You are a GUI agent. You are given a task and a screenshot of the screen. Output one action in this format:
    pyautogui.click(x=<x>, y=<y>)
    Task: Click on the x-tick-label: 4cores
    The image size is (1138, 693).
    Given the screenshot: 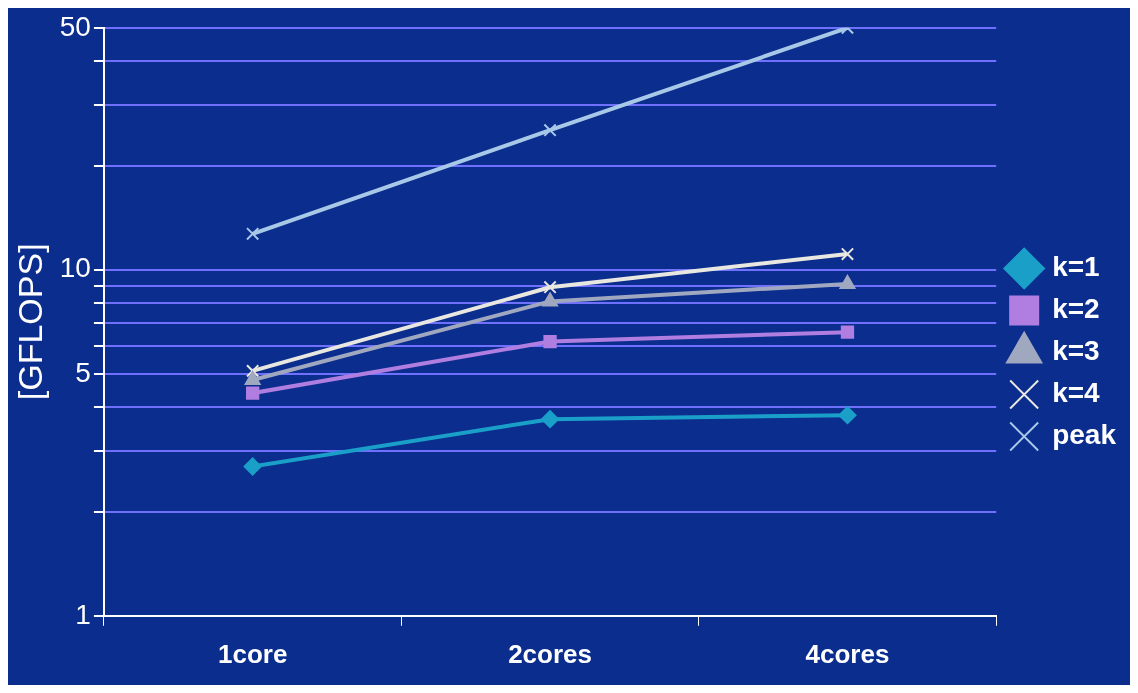 What is the action you would take?
    pyautogui.click(x=847, y=653)
    